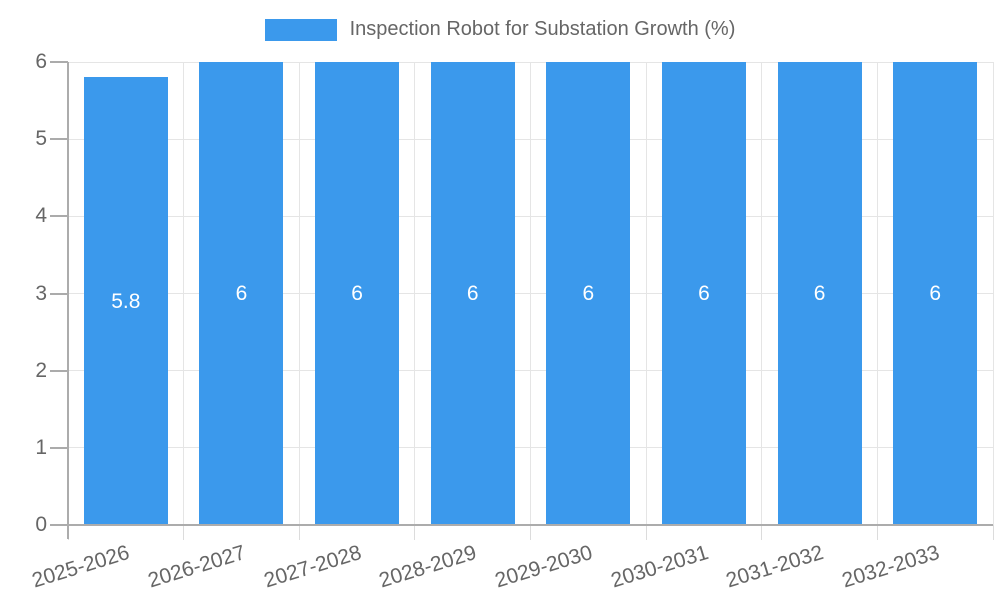 The height and width of the screenshot is (600, 1000). What do you see at coordinates (544, 567) in the screenshot?
I see `x-axis-label: 2029-2030` at bounding box center [544, 567].